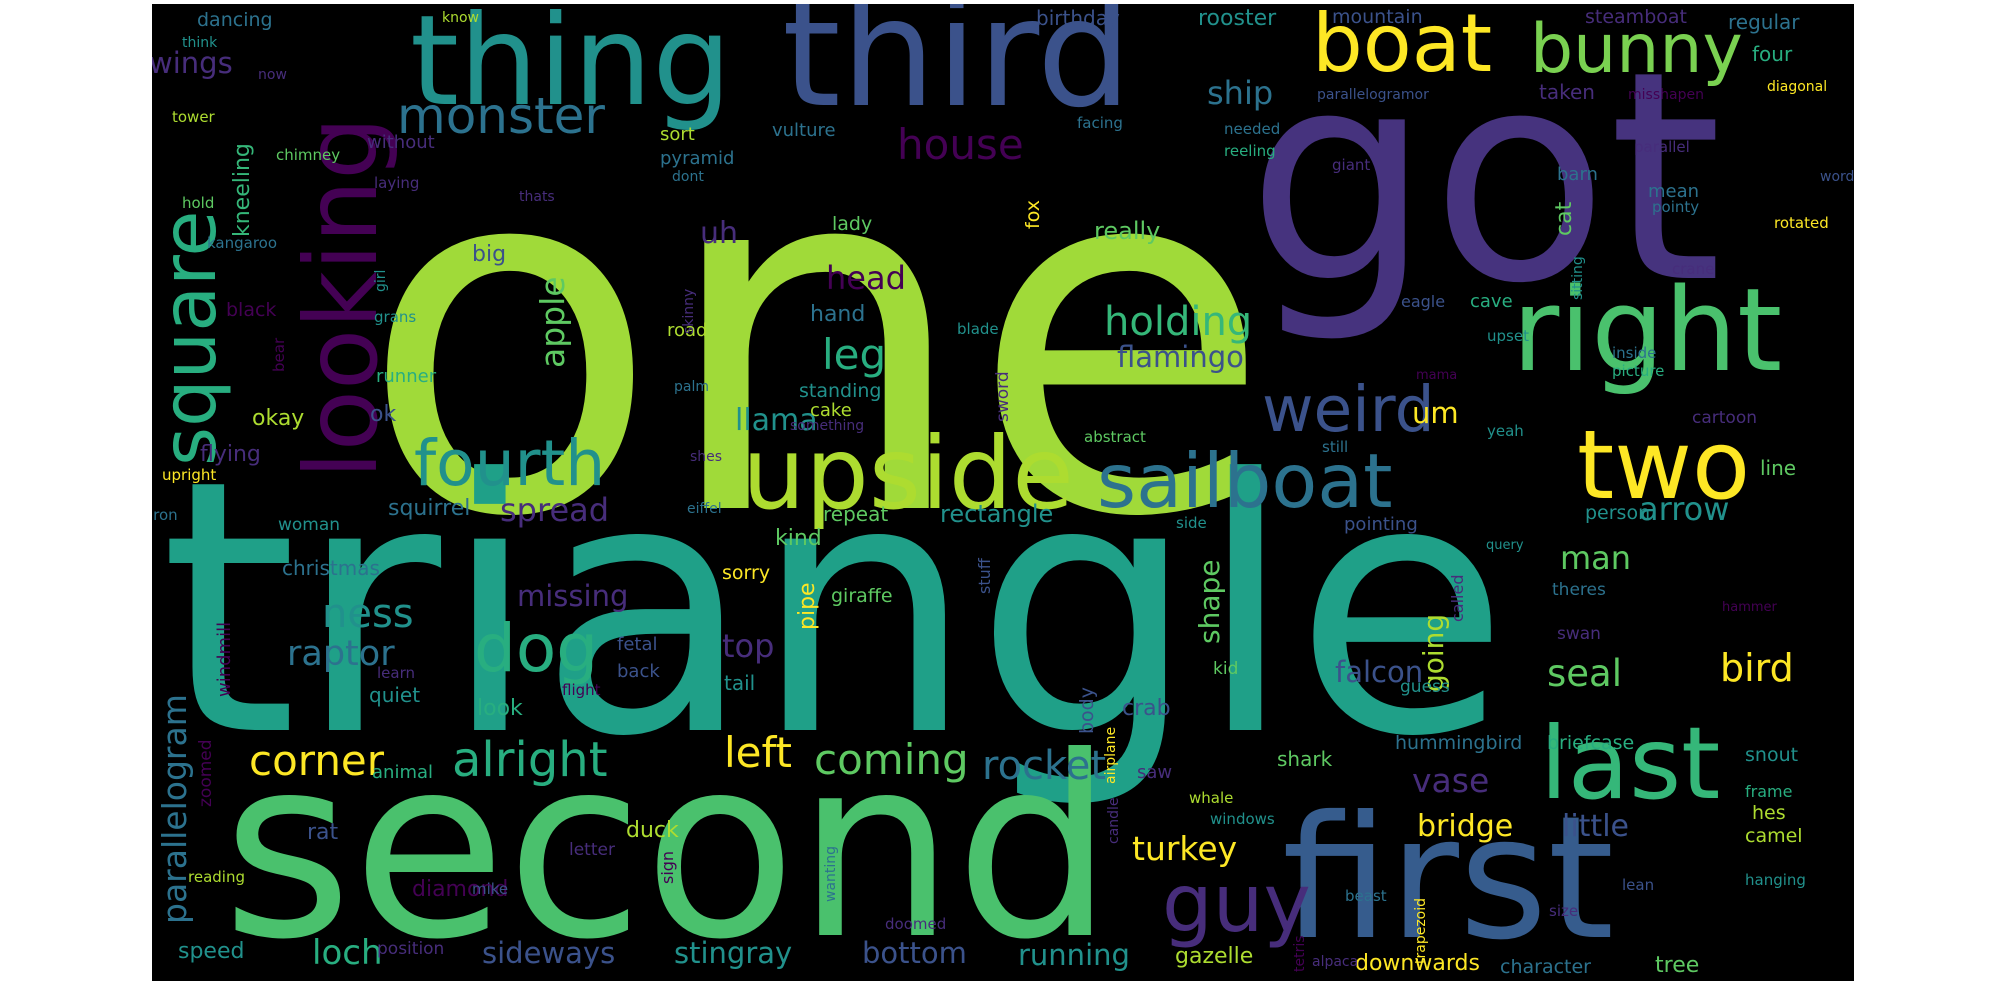 Image resolution: width=2000 pixels, height=1000 pixels. Describe the element at coordinates (192, 63) in the screenshot. I see `word-wings: wings` at that location.